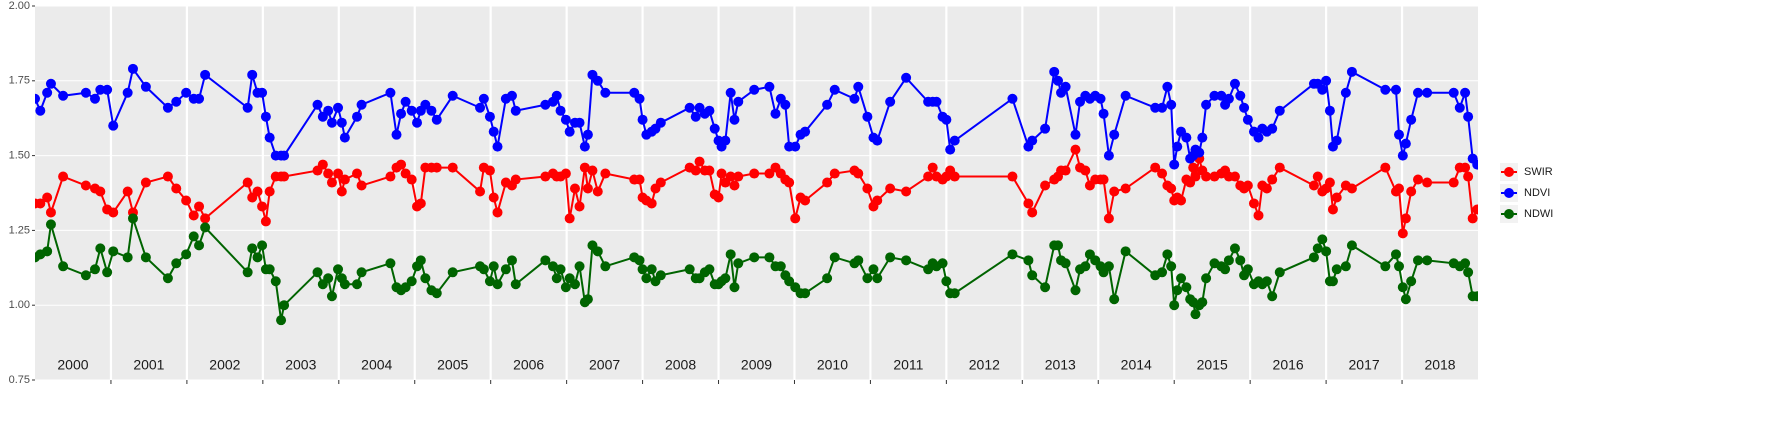  I want to click on year-label: 2010, so click(832, 365).